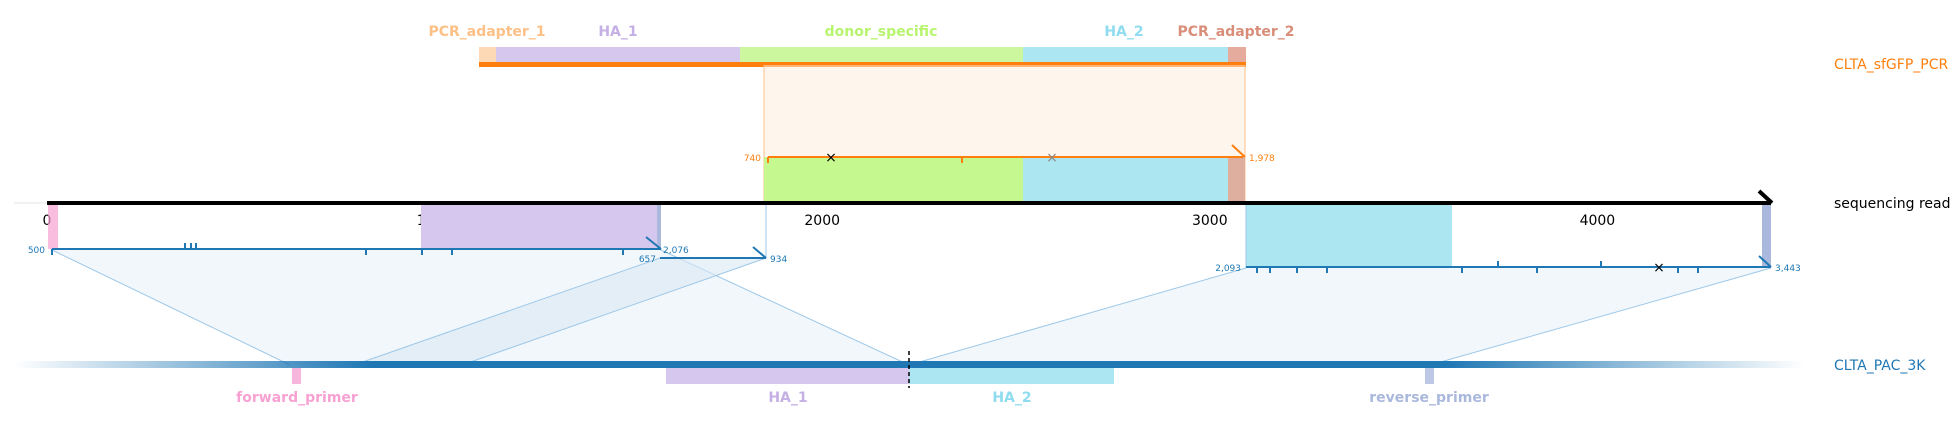 This screenshot has height=431, width=1959. I want to click on ref-track-label: CLTA_PAC_3K, so click(1880, 366).